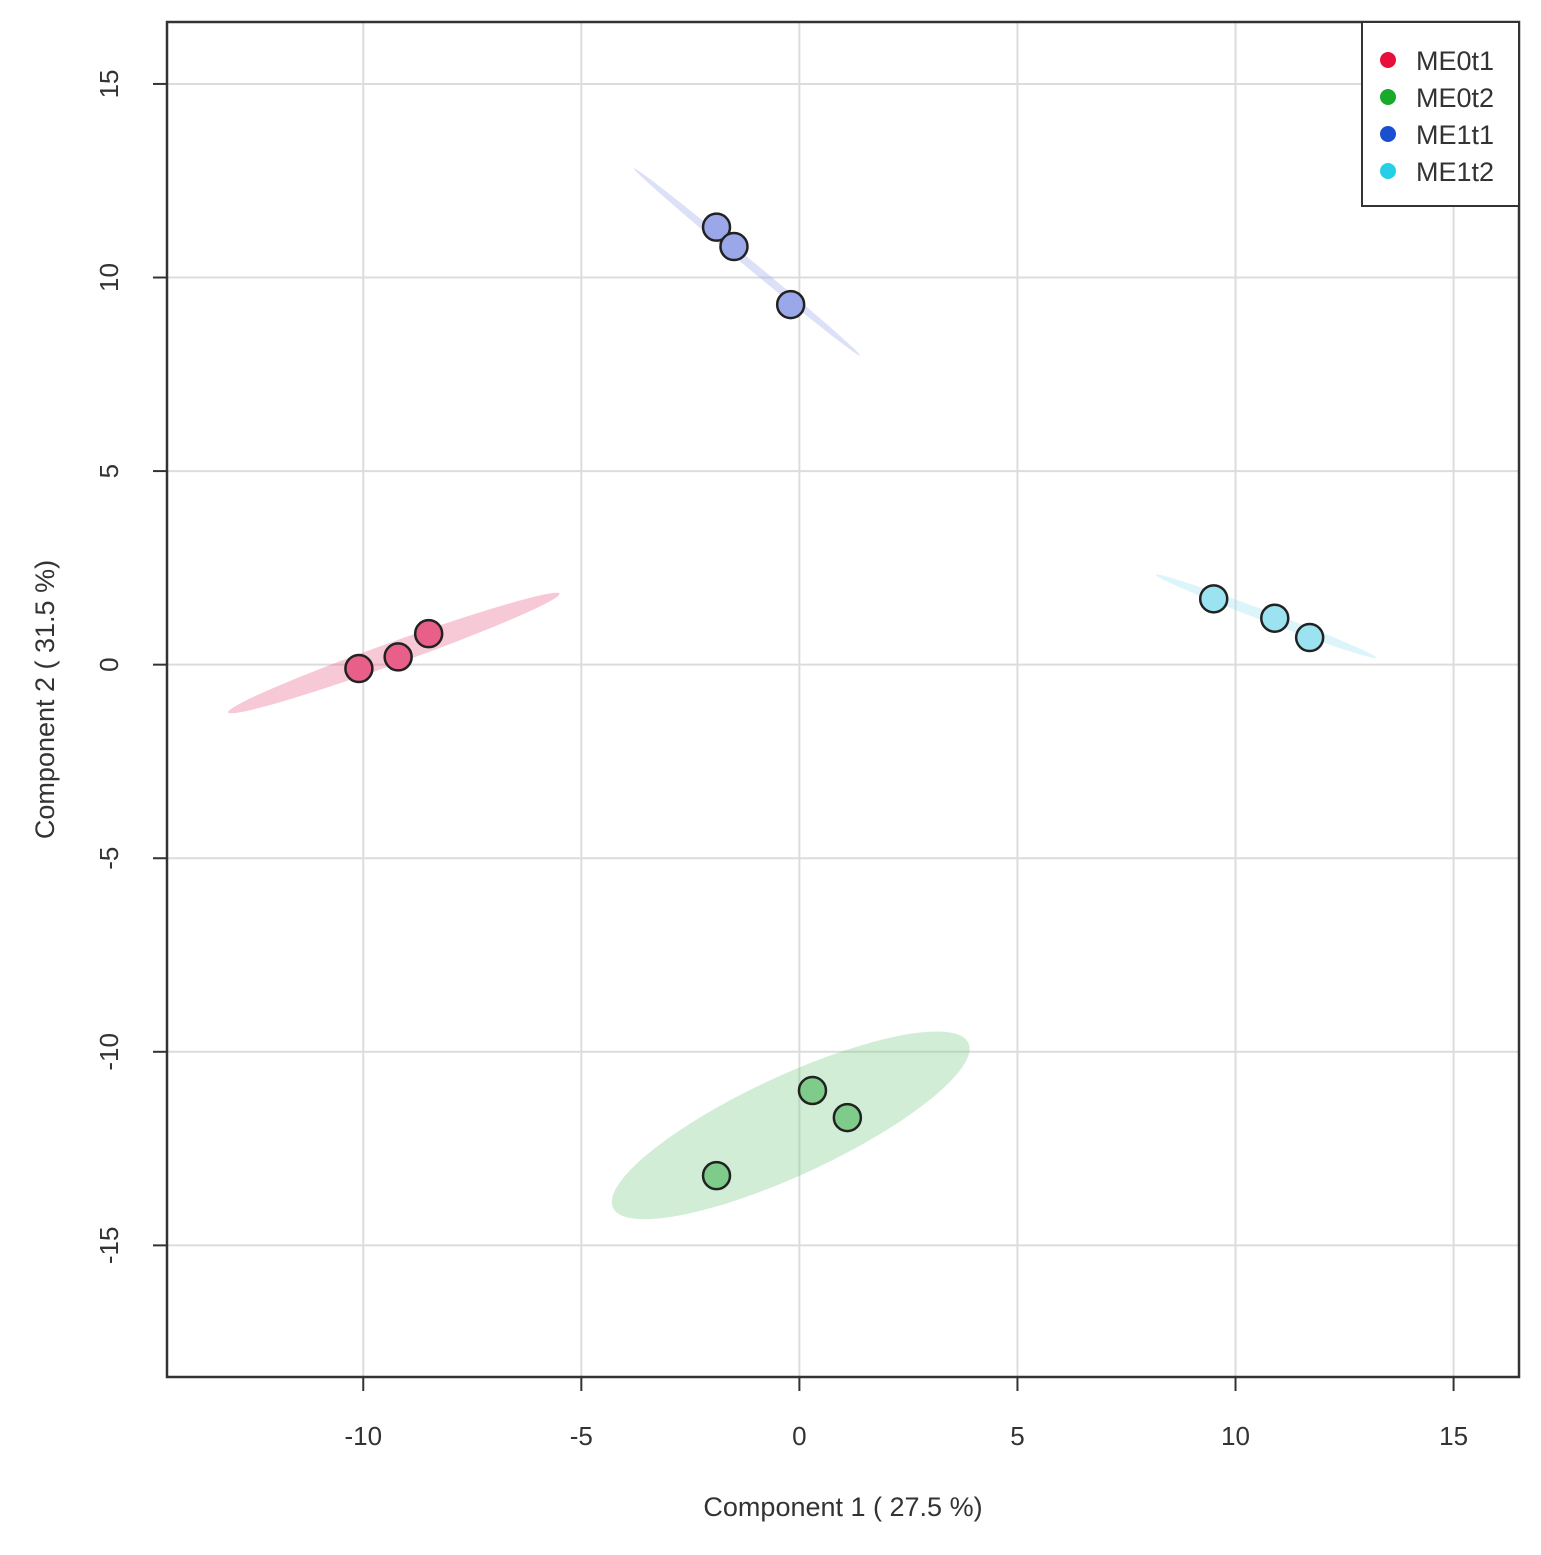 The width and height of the screenshot is (1541, 1555). What do you see at coordinates (109, 664) in the screenshot?
I see `y-tick-label: 0` at bounding box center [109, 664].